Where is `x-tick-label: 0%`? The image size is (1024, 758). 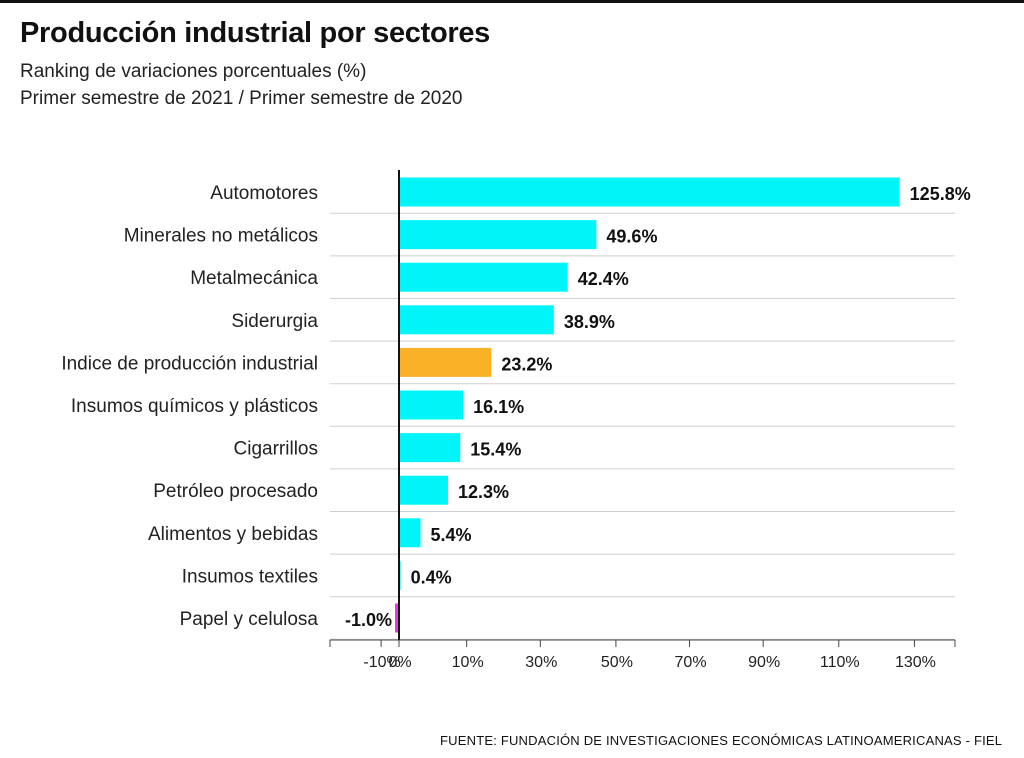
x-tick-label: 0% is located at coordinates (399, 662).